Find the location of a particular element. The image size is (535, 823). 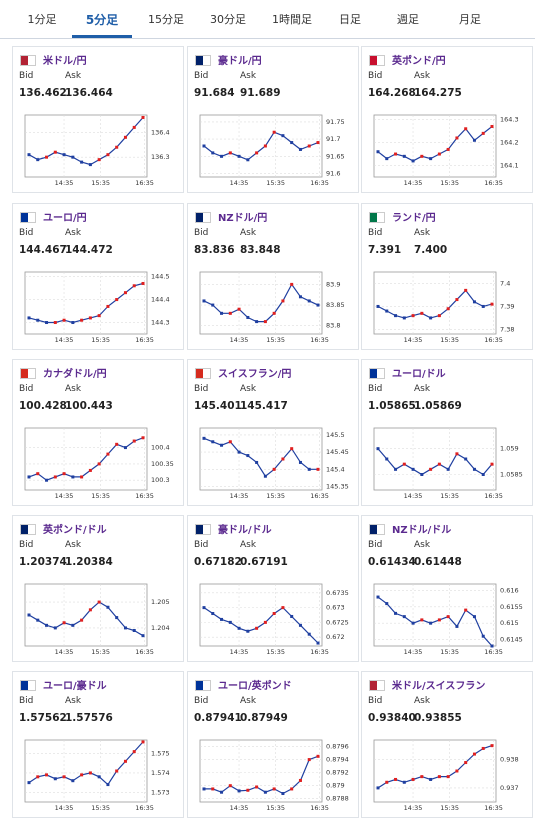

ask-value: 0.67191 is located at coordinates (264, 562).